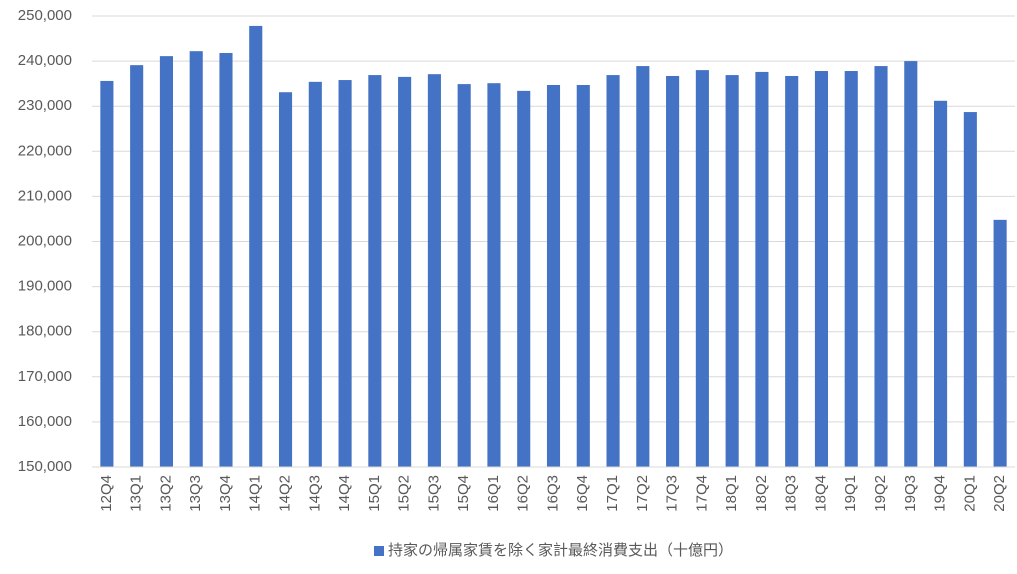  Describe the element at coordinates (378, 551) in the screenshot. I see `legend-swatch` at that location.